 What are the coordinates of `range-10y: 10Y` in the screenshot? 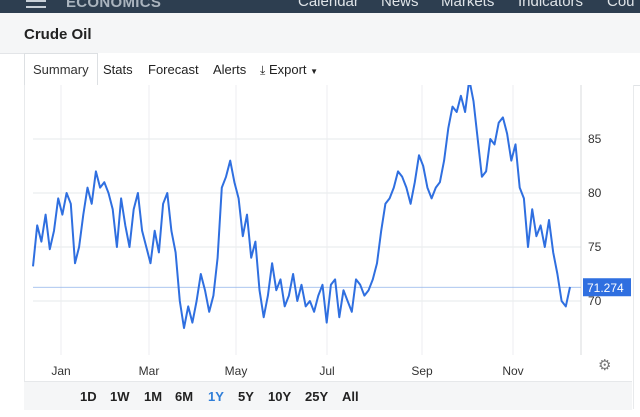 It's located at (280, 396).